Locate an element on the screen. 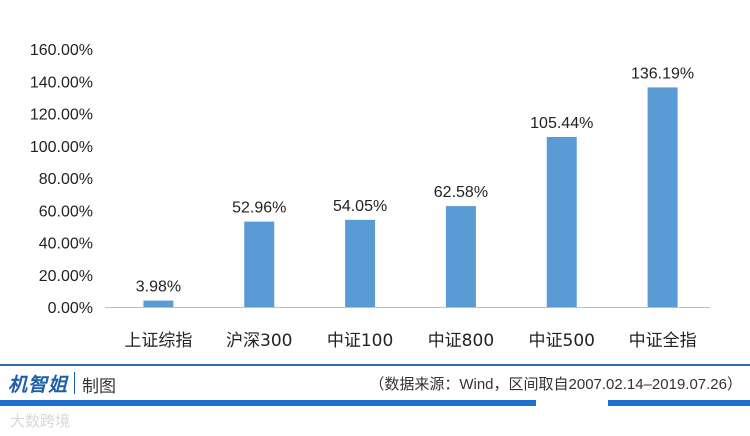 The image size is (750, 436). source-note: （数据来源：Wind，区间取自2007.02.14–2019.07.26） is located at coordinates (555, 384).